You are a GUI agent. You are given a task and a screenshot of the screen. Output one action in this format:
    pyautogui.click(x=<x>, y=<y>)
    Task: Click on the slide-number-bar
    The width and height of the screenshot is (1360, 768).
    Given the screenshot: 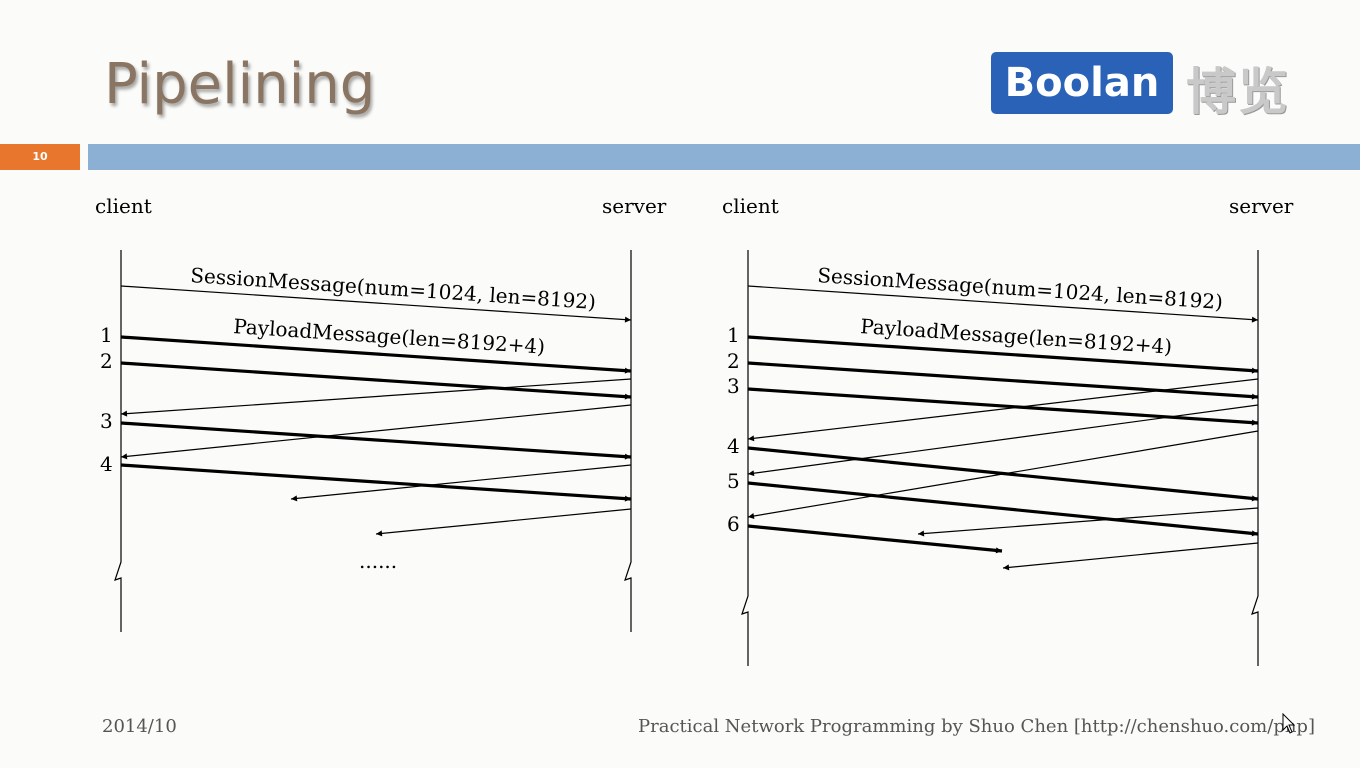 What is the action you would take?
    pyautogui.click(x=40, y=157)
    